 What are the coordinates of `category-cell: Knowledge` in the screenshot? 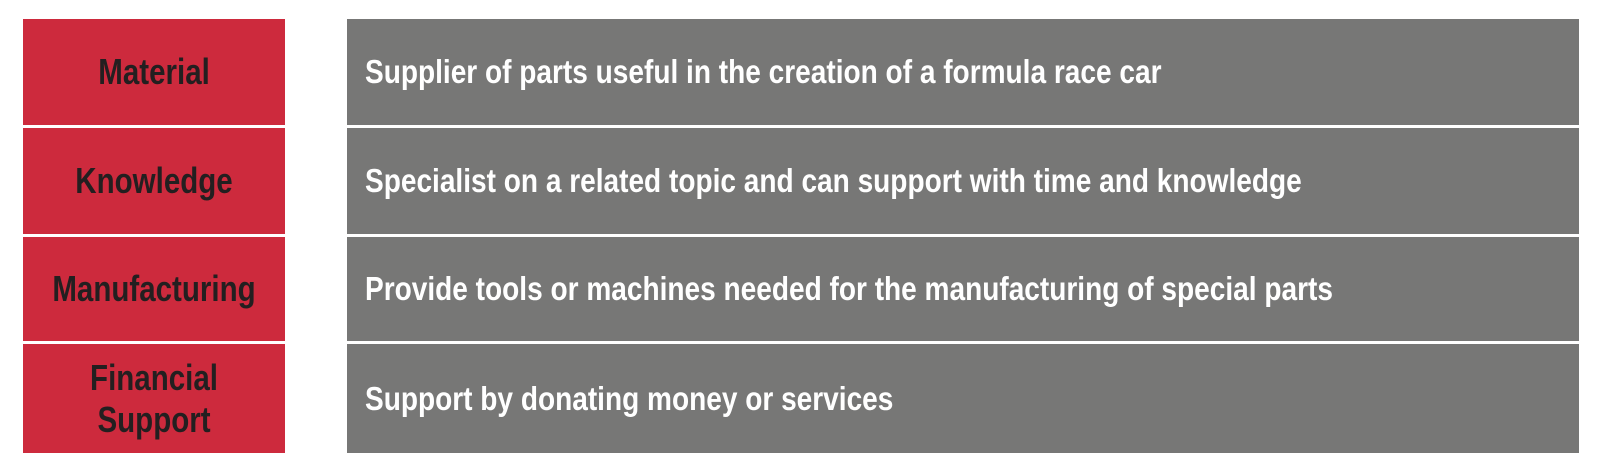 It's located at (154, 181).